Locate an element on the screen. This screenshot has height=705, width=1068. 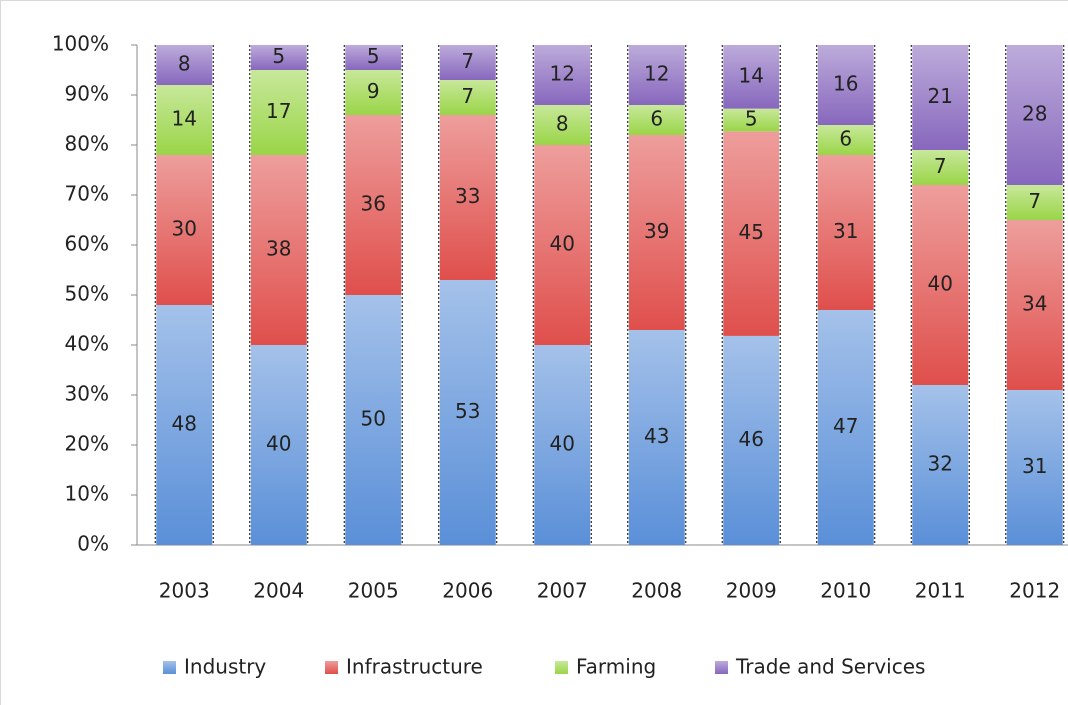
value-label: 38 is located at coordinates (278, 249).